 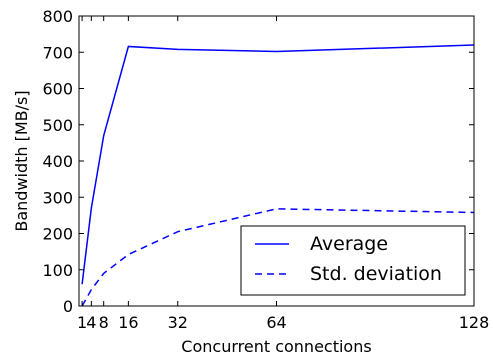 What do you see at coordinates (57, 125) in the screenshot?
I see `y-tick-label: 500` at bounding box center [57, 125].